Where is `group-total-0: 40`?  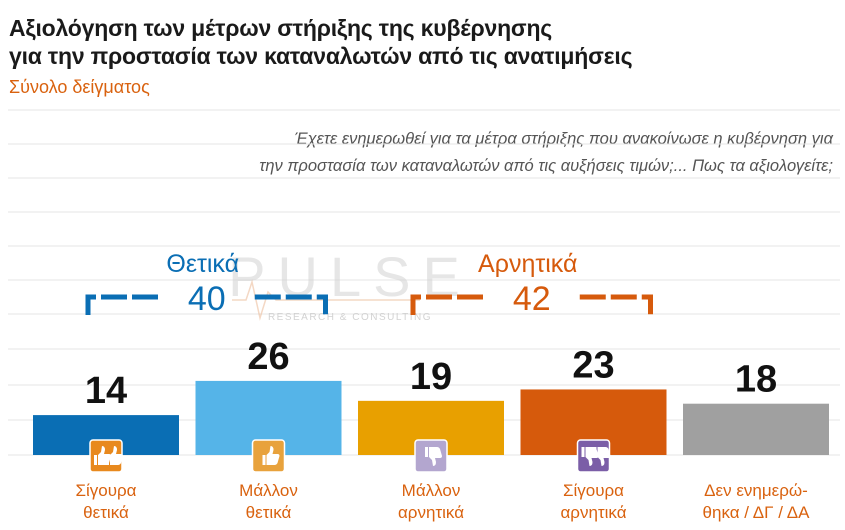 group-total-0: 40 is located at coordinates (207, 299).